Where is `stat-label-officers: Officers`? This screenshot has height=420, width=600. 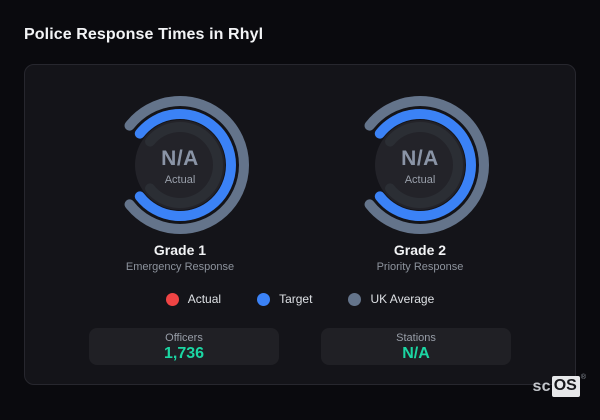
stat-label-officers: Officers is located at coordinates (184, 338).